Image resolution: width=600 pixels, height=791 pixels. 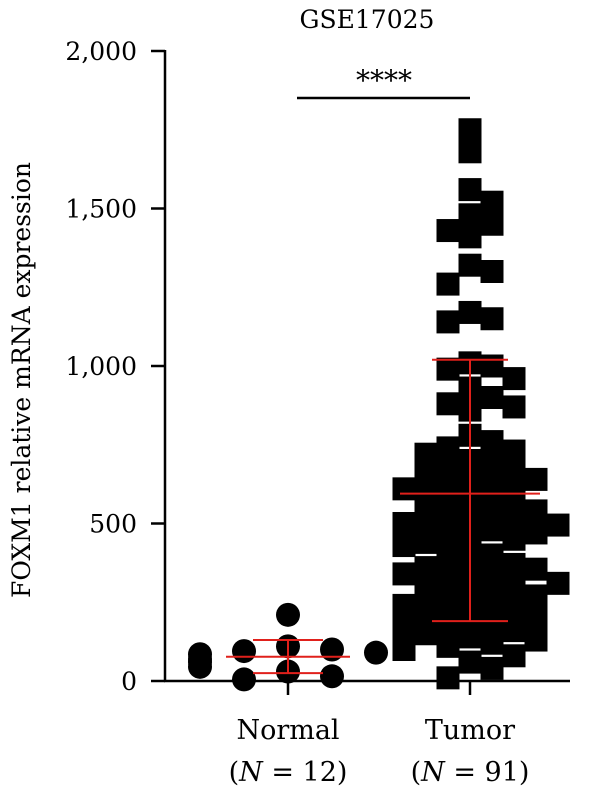 I want to click on y-tick-label: 1,500, so click(x=101, y=209).